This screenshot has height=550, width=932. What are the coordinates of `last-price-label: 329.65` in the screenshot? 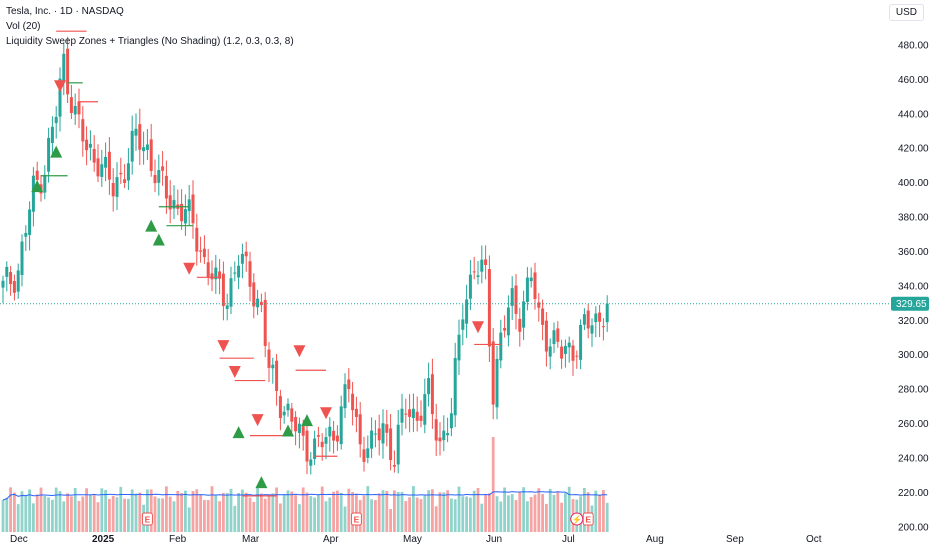 It's located at (911, 304).